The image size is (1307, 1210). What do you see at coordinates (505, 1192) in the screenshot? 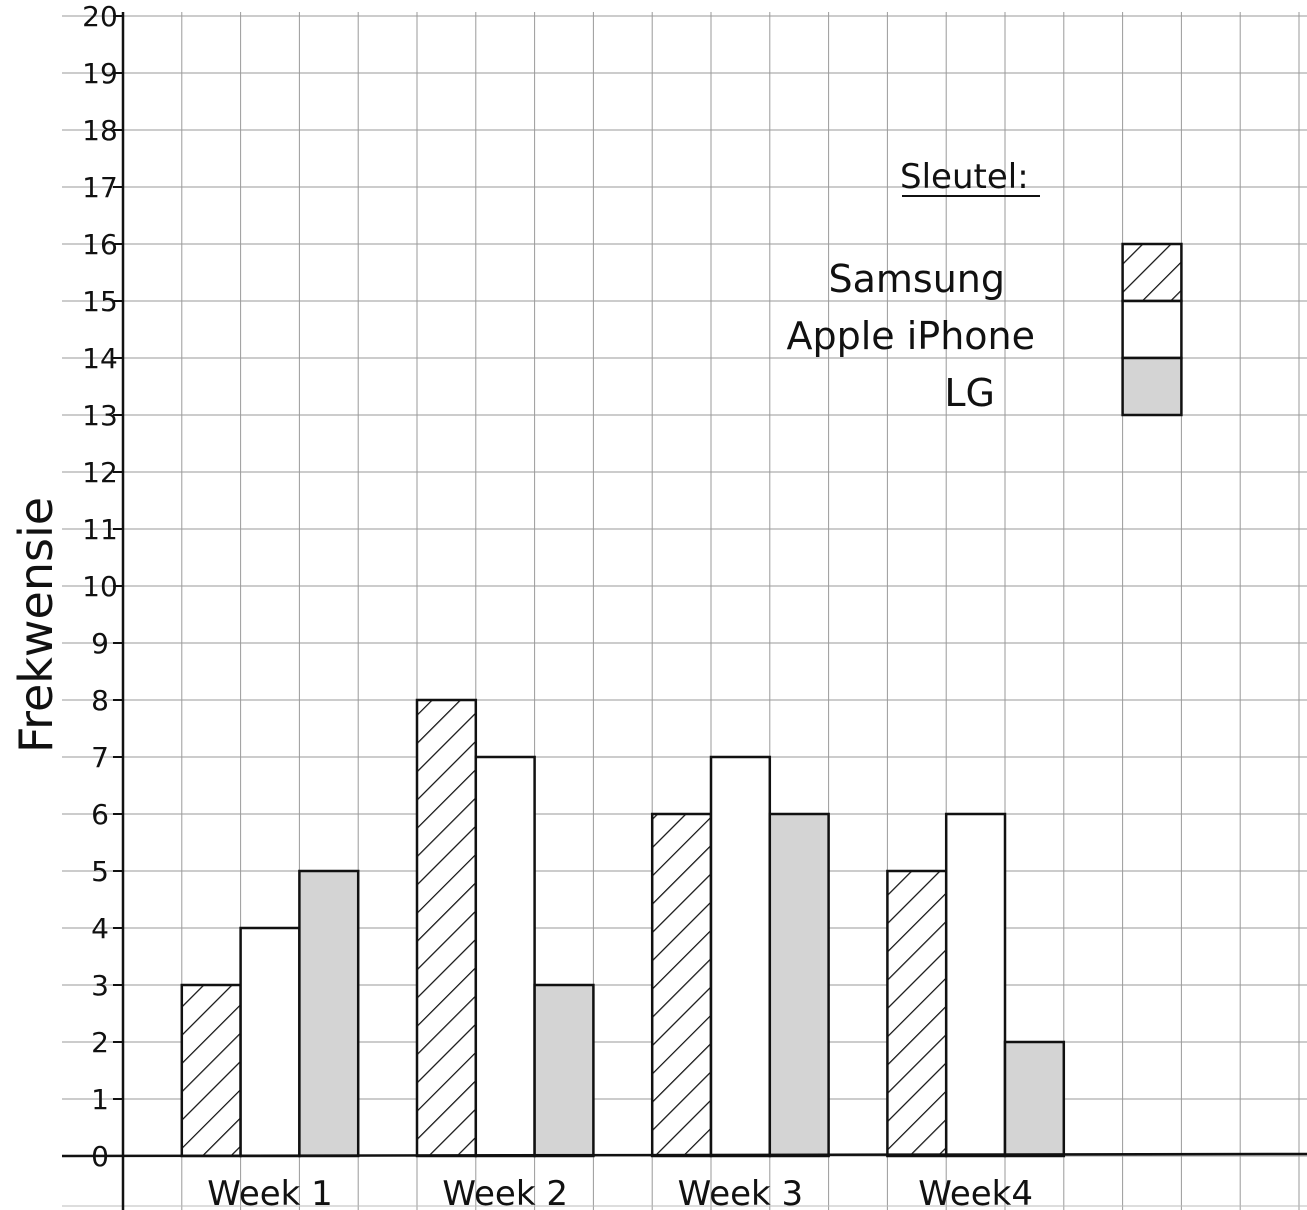
I see `x-category-label: Week 2` at bounding box center [505, 1192].